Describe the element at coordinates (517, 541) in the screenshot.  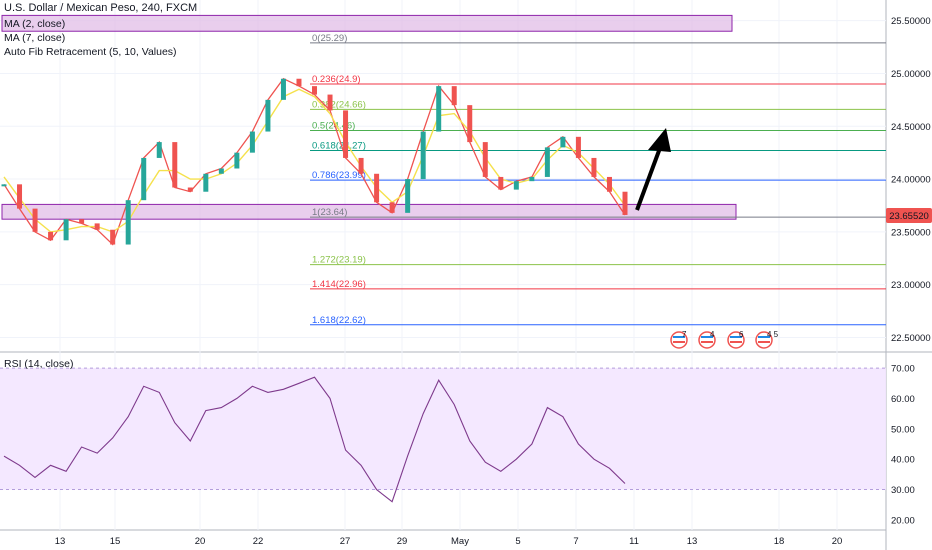
I see `time-tick-label: 5` at that location.